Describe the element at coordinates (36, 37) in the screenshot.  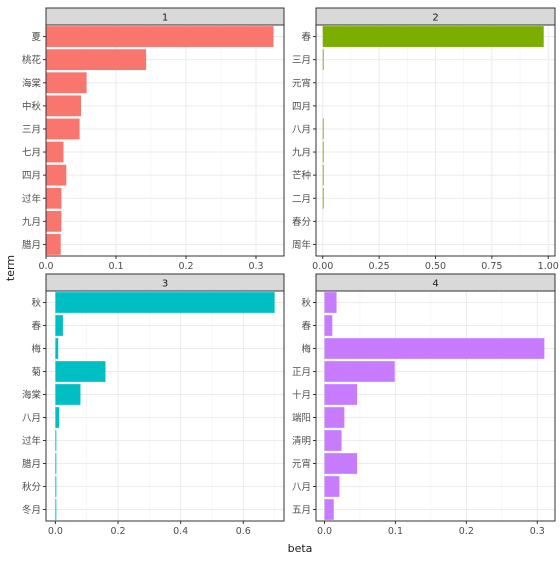
I see `facet-1-y-tick-label: 夏` at that location.